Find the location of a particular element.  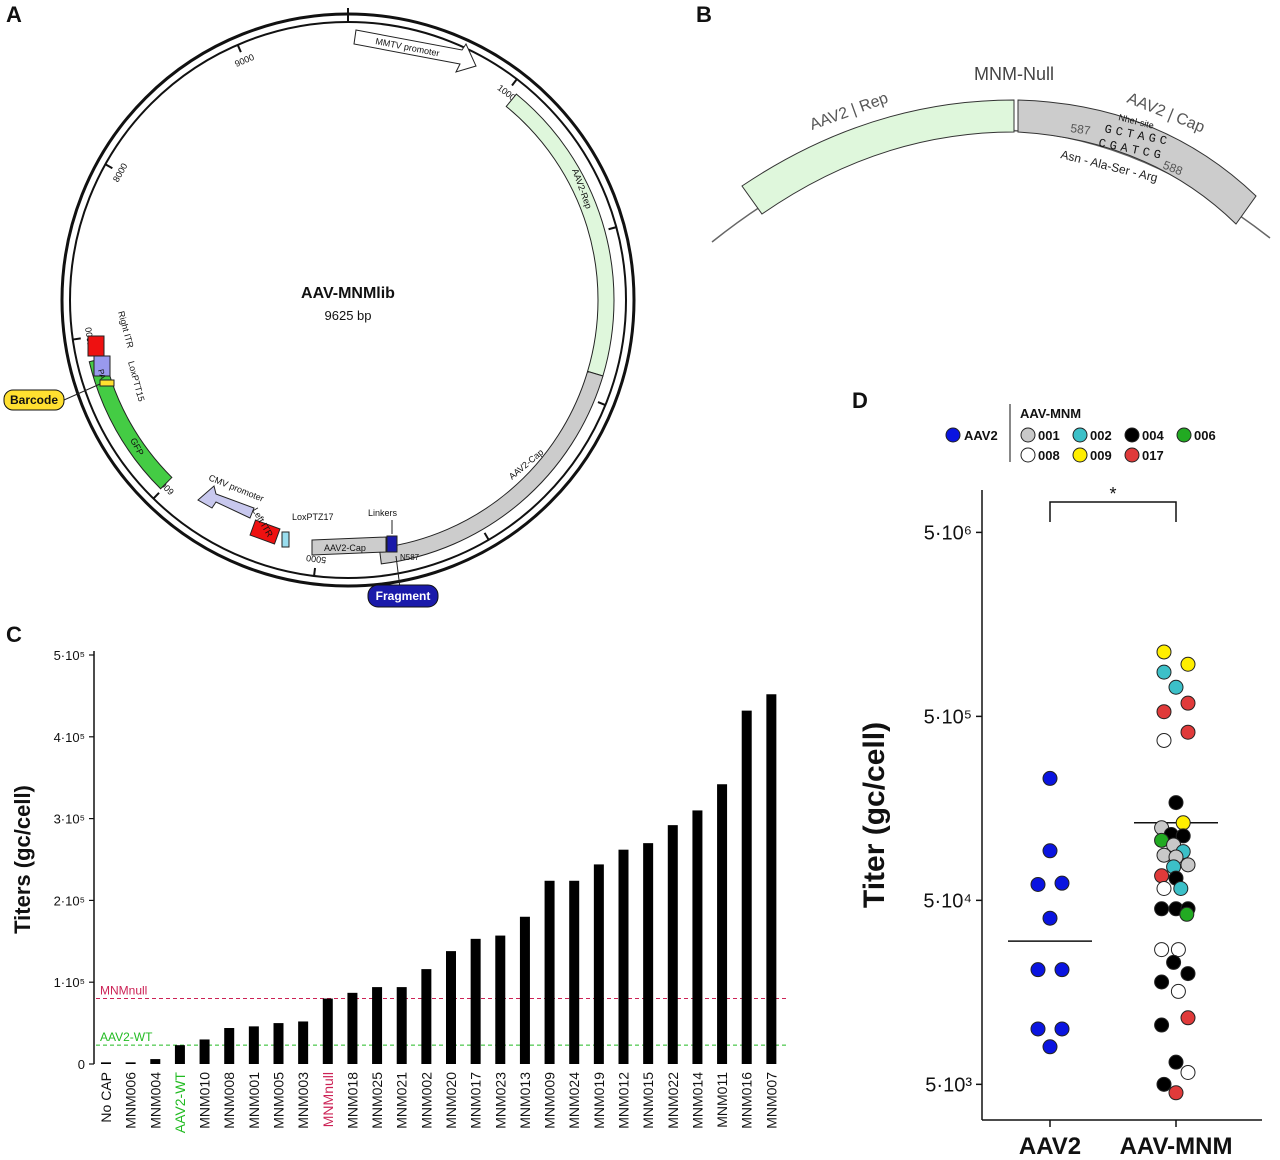

top-base: A is located at coordinates (1141, 136).